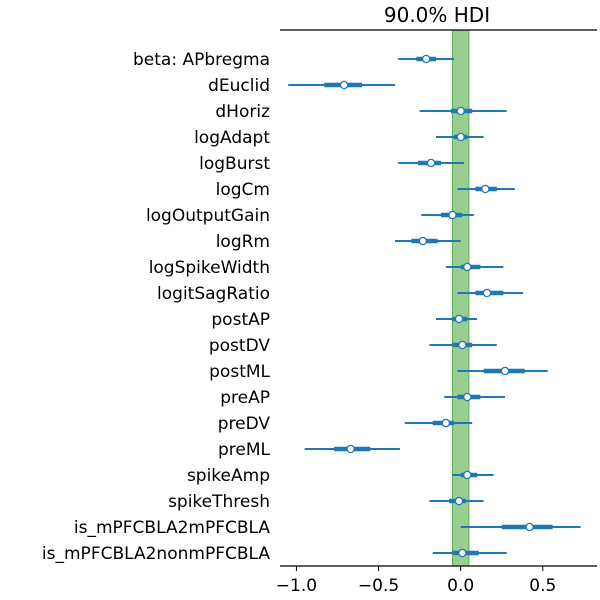 The width and height of the screenshot is (600, 600). I want to click on parameter-label: logSpikeWidth, so click(209, 268).